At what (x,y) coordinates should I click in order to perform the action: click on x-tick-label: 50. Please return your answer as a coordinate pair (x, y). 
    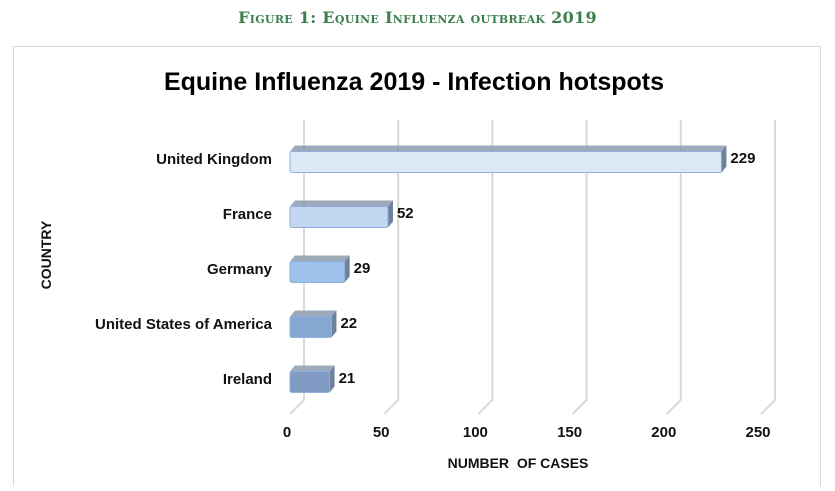
    Looking at the image, I should click on (381, 432).